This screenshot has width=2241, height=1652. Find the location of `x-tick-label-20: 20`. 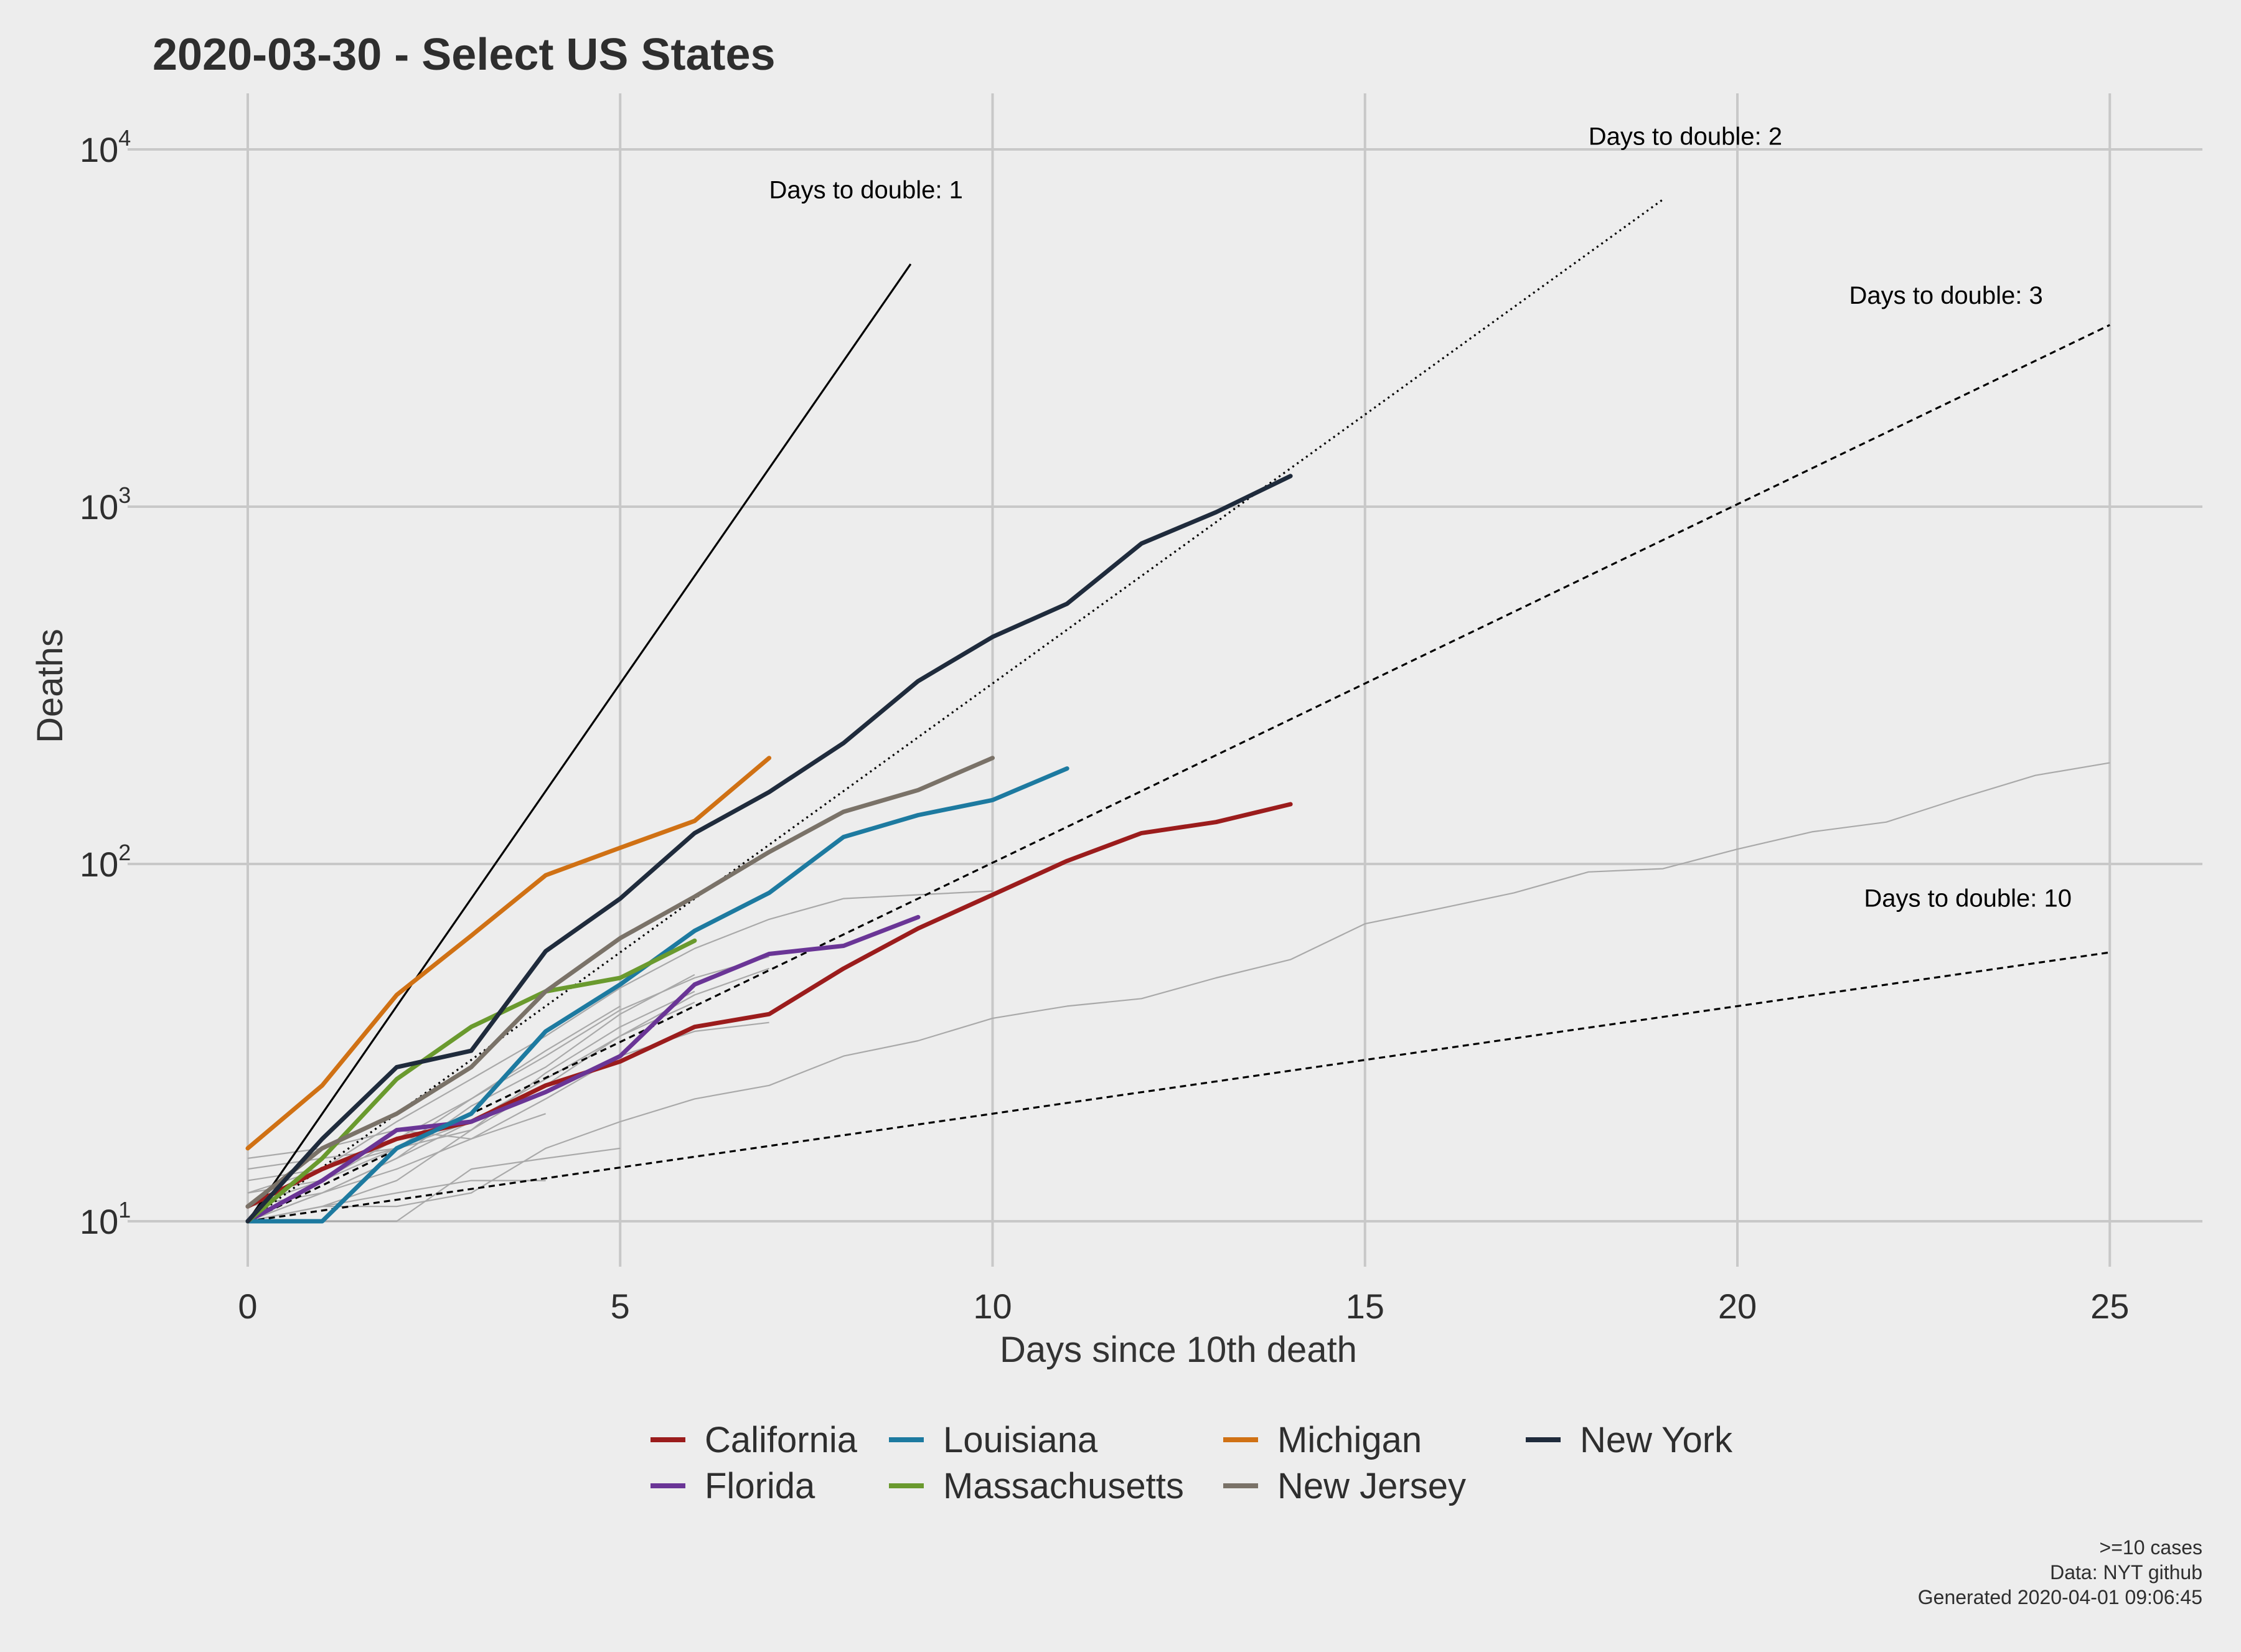

x-tick-label-20: 20 is located at coordinates (1738, 1306).